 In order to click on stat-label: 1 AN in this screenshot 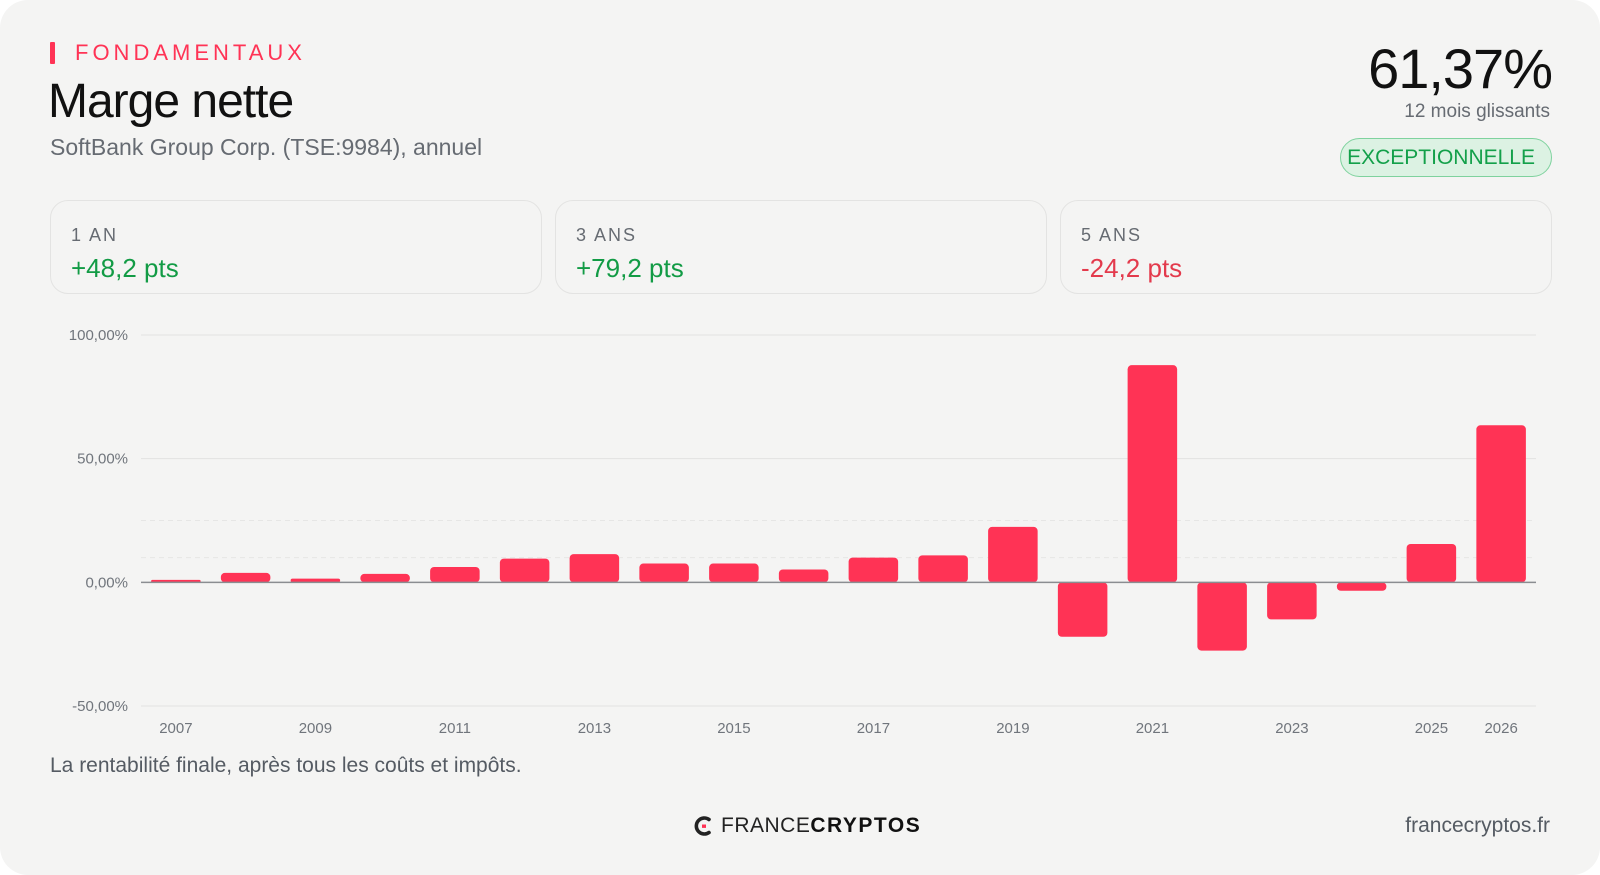, I will do `click(95, 235)`.